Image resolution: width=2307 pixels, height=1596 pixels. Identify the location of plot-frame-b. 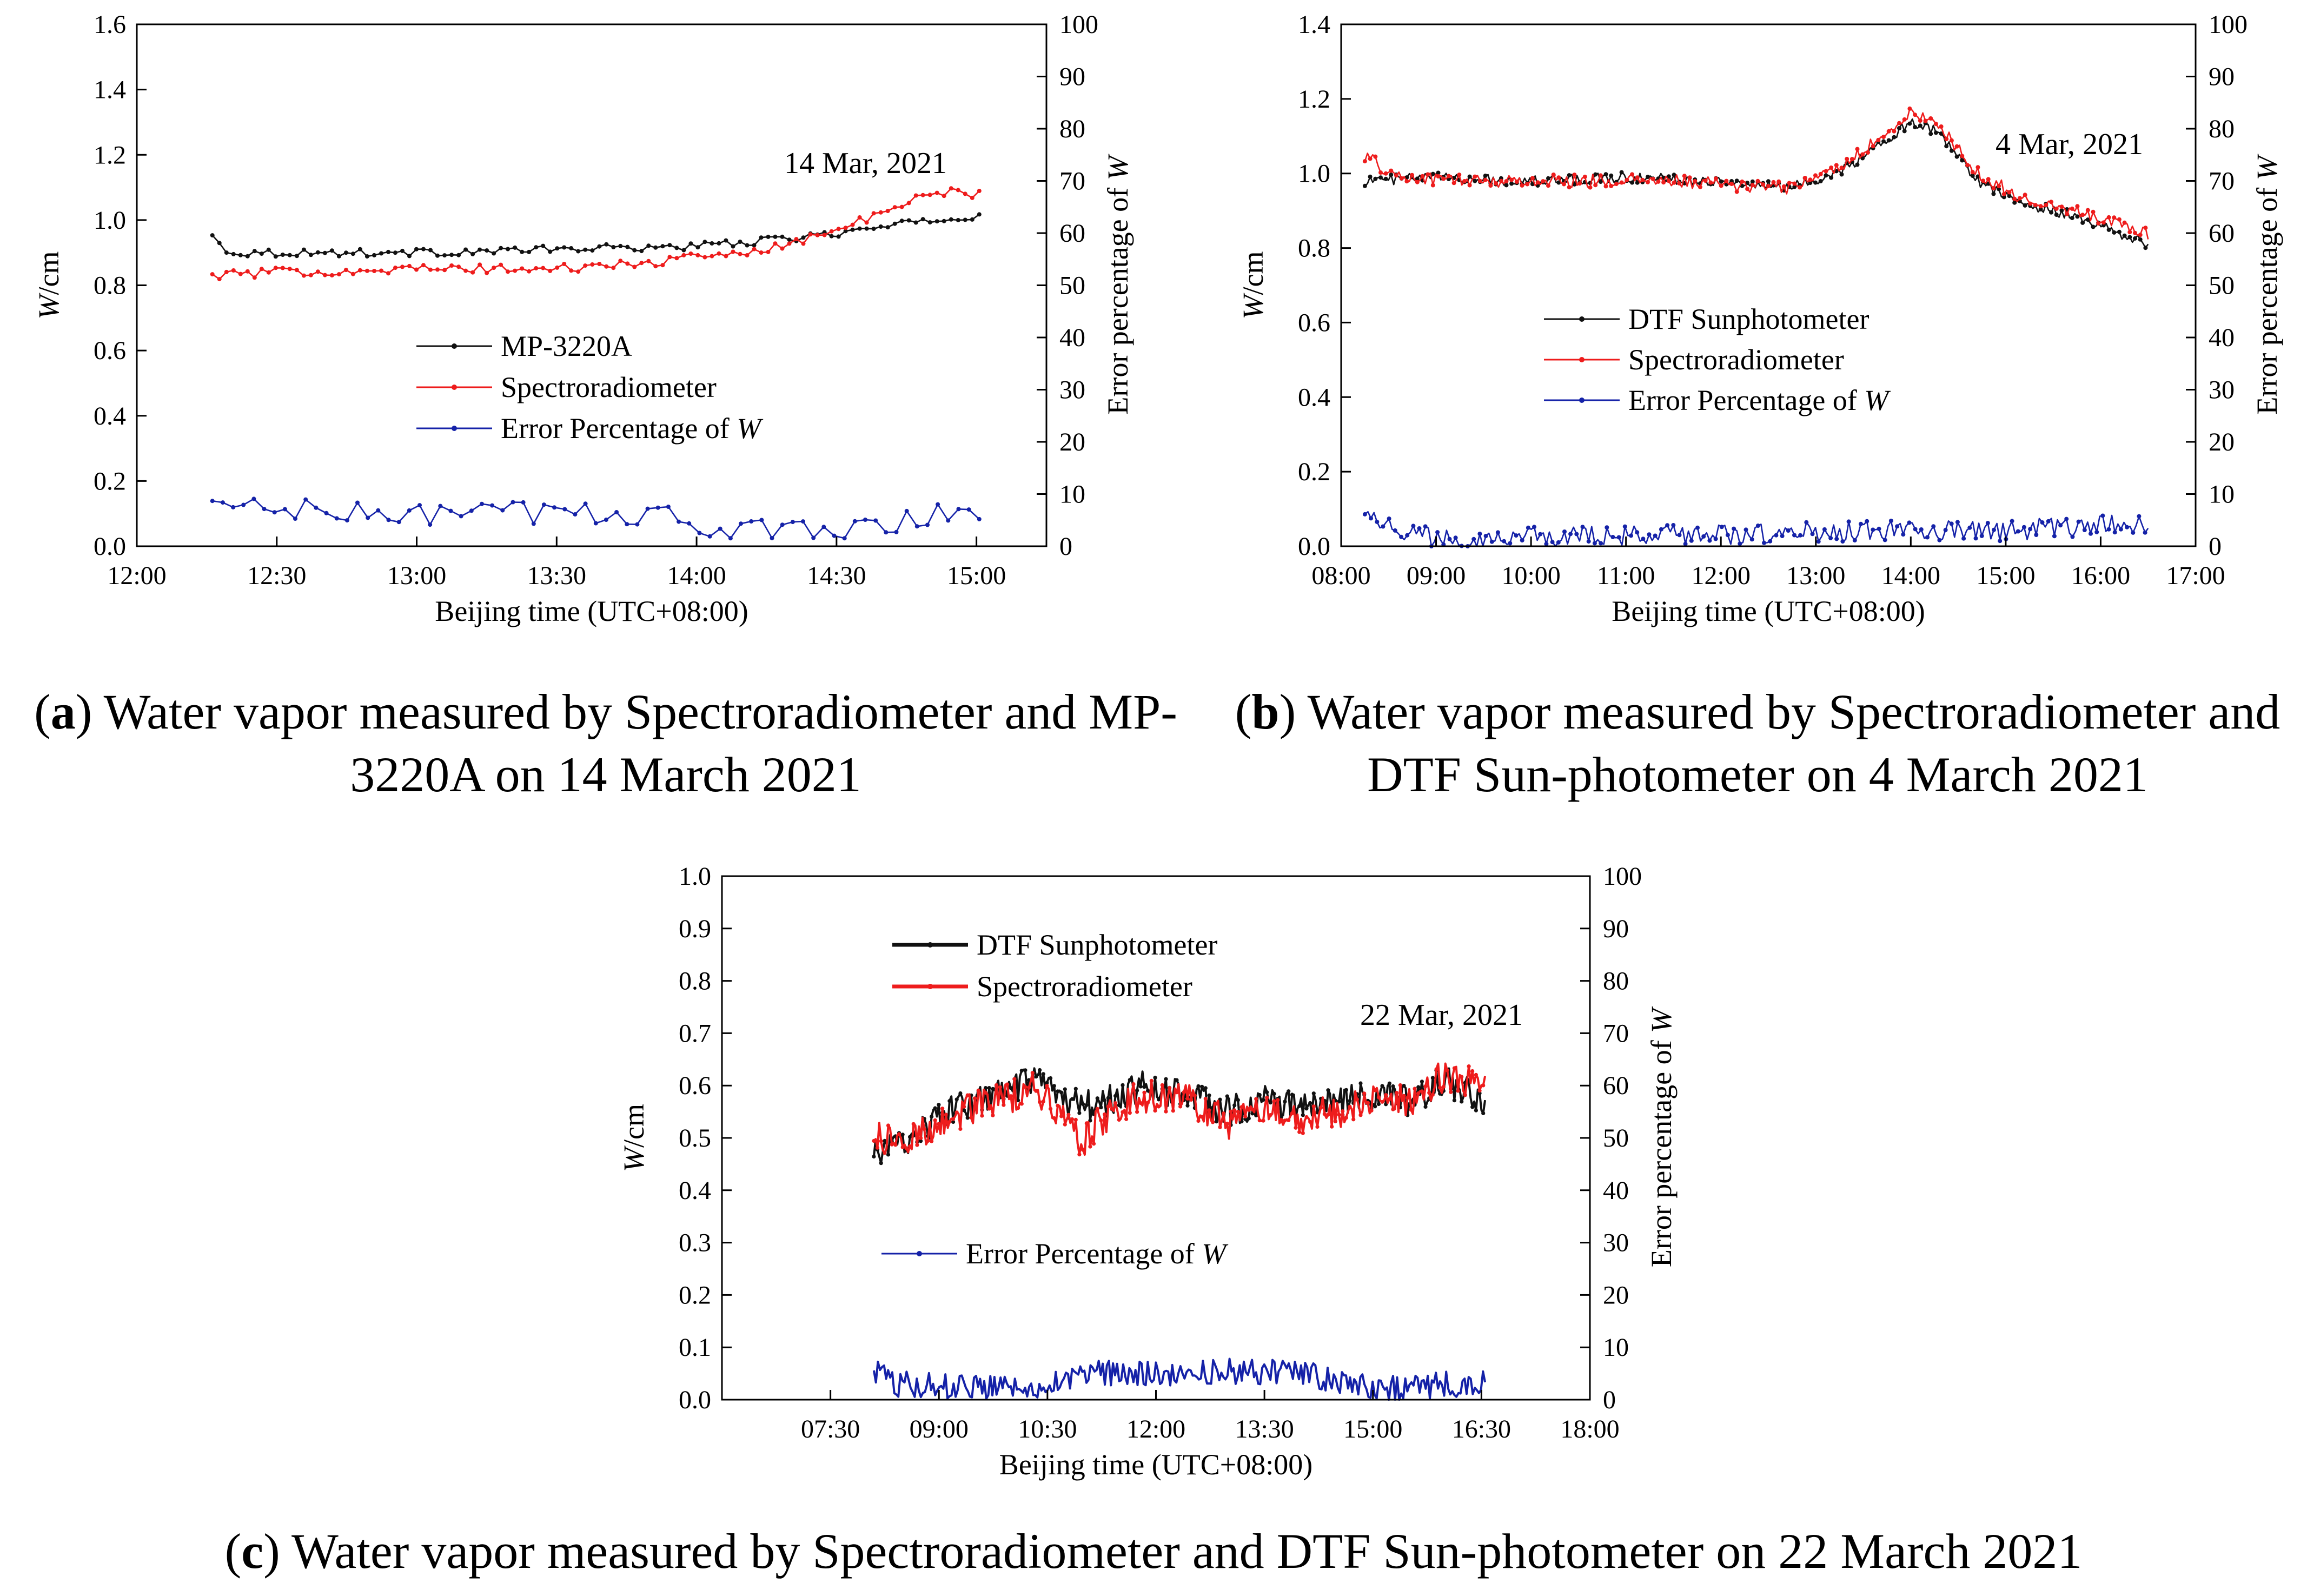
(1768, 285).